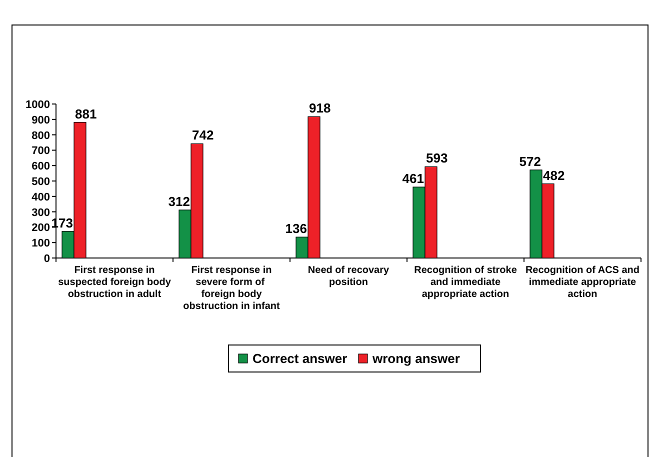 The image size is (660, 457). What do you see at coordinates (582, 282) in the screenshot?
I see `x-tick-label: Recognition of ACS and immediate appropriate action` at bounding box center [582, 282].